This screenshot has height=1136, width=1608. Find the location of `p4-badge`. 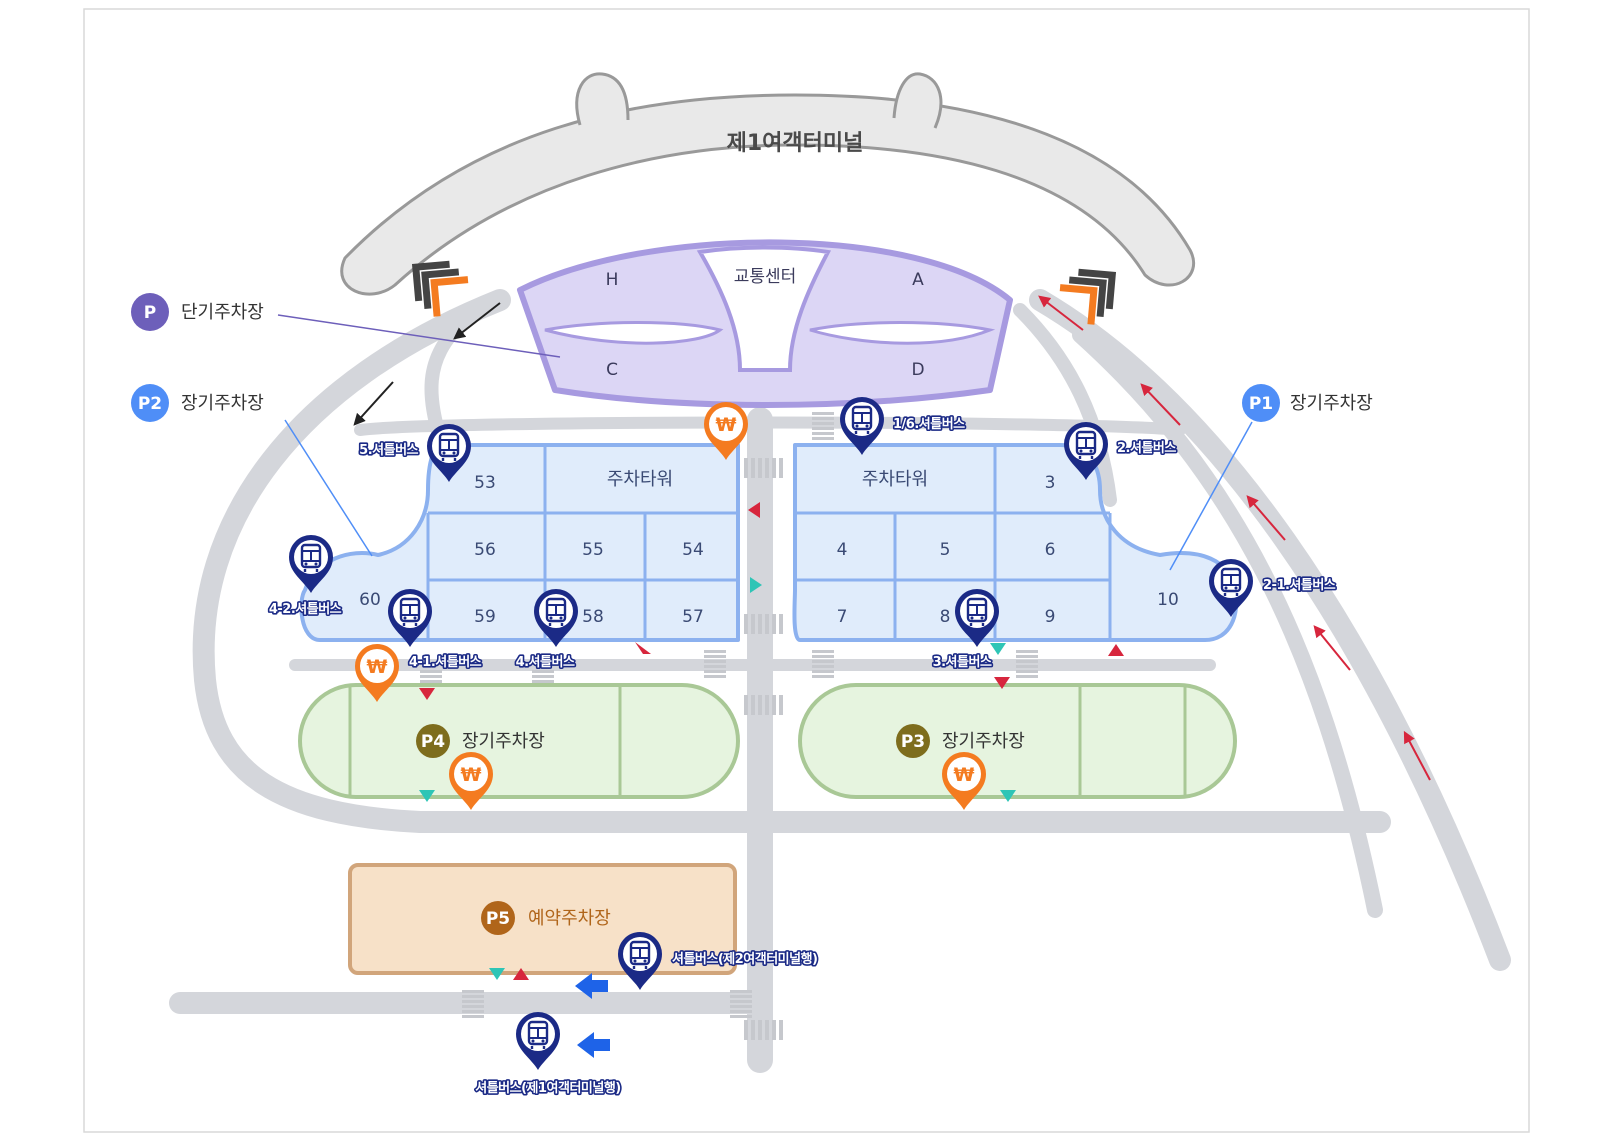

p4-badge is located at coordinates (433, 741).